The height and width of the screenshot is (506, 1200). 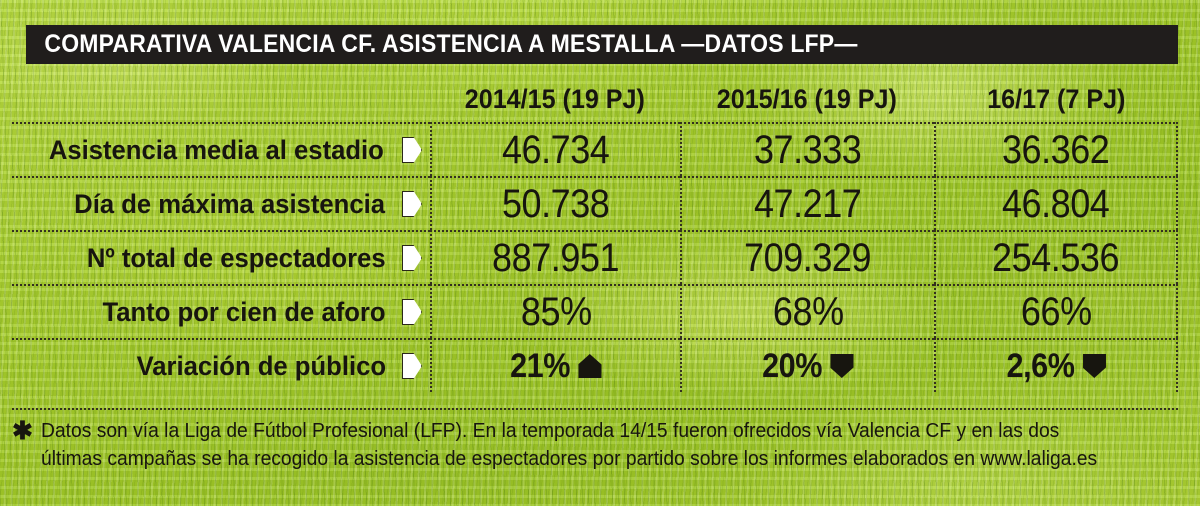 I want to click on cell-value: 68%, so click(x=808, y=311).